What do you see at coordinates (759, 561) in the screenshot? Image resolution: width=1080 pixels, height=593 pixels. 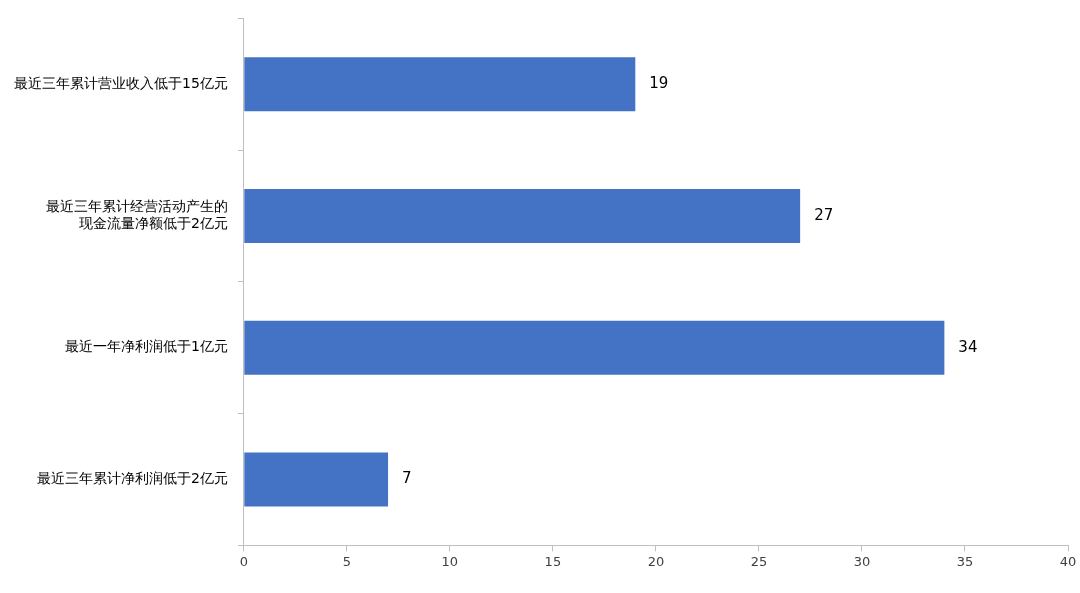 I see `x-tick-label: 25` at bounding box center [759, 561].